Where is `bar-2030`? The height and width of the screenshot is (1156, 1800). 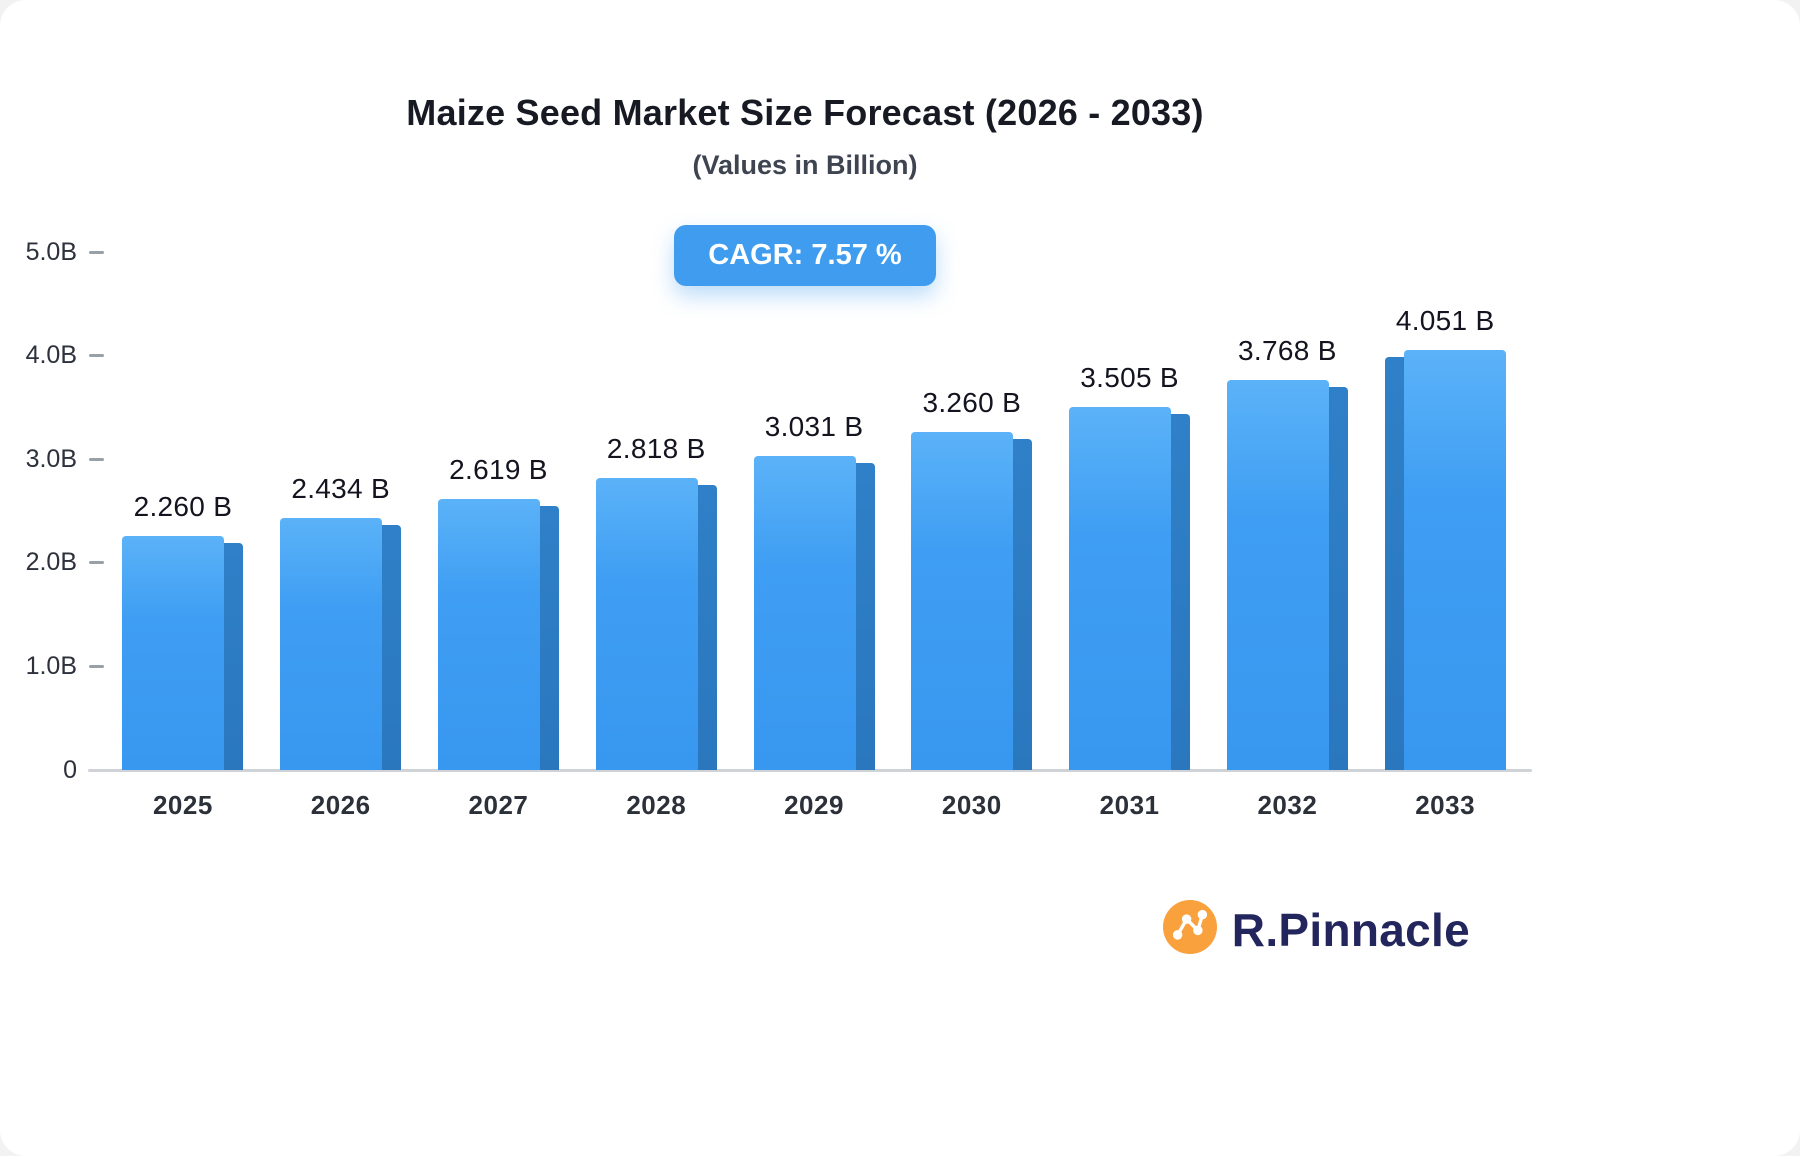
bar-2030 is located at coordinates (972, 601).